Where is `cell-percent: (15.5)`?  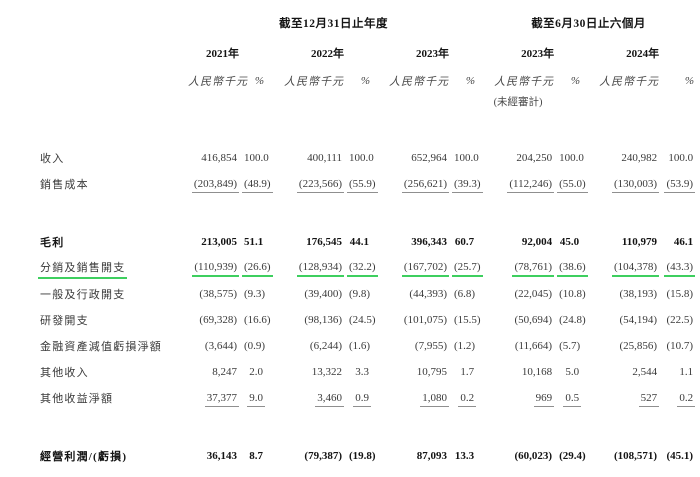 cell-percent: (15.5) is located at coordinates (467, 320).